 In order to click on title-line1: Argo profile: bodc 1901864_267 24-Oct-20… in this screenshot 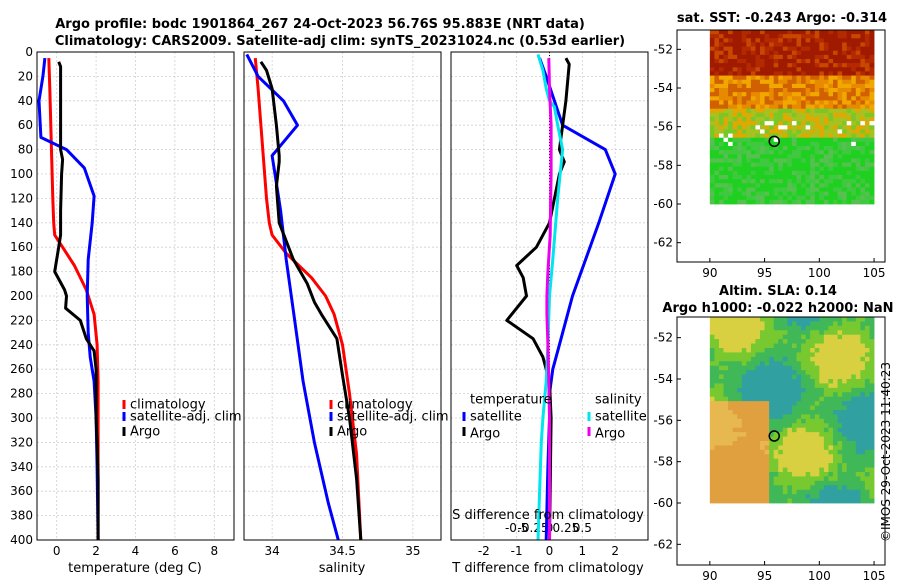, I will do `click(320, 24)`.